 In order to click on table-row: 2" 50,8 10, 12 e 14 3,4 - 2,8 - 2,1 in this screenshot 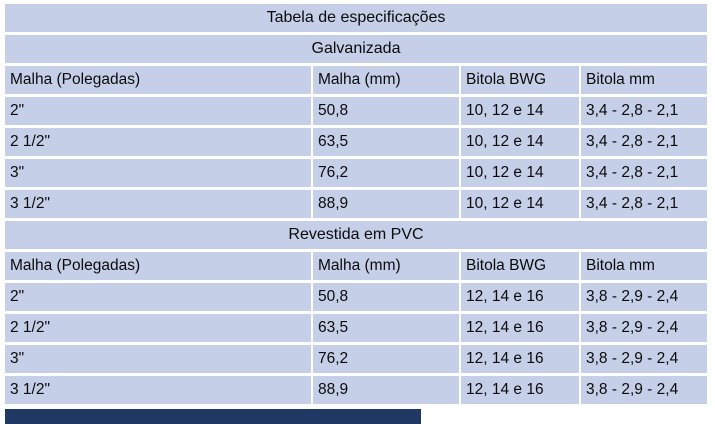, I will do `click(356, 111)`.